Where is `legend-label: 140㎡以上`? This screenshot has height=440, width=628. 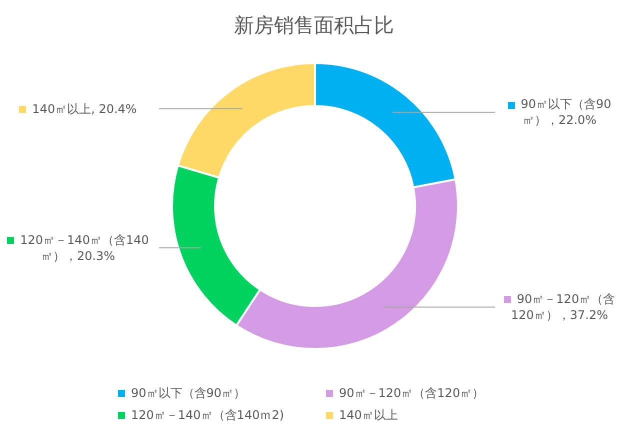
legend-label: 140㎡以上 is located at coordinates (368, 415).